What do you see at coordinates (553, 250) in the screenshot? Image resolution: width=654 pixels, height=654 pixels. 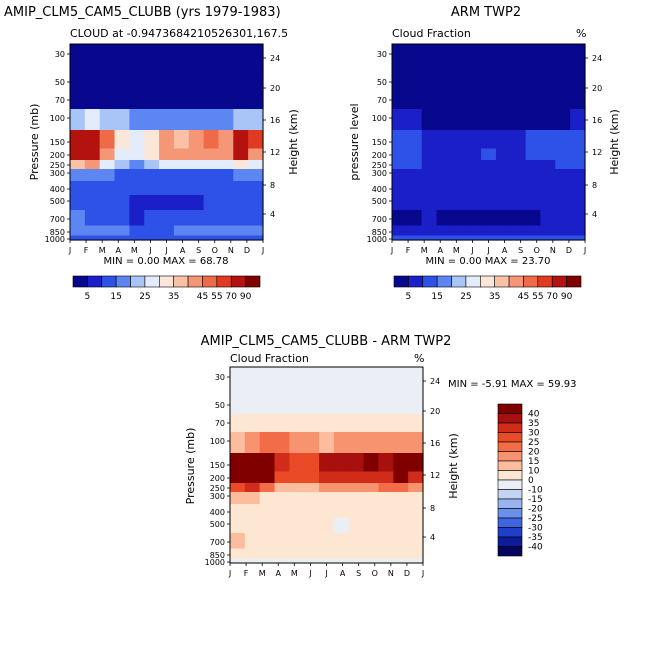 I see `month-tick-label: N` at bounding box center [553, 250].